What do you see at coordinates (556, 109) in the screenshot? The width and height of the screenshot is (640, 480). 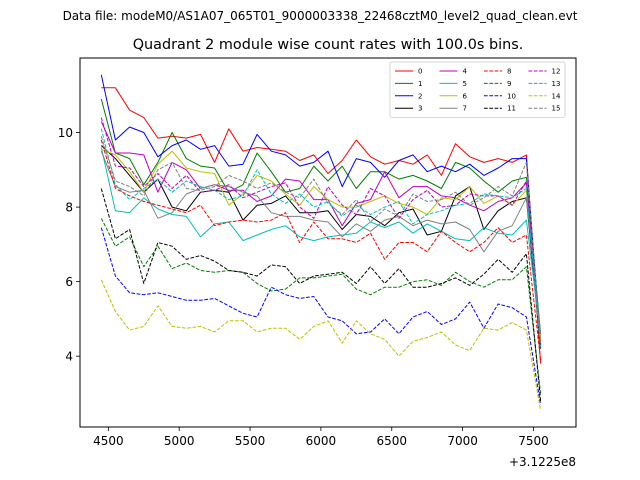 I see `legend-label-15: 15` at bounding box center [556, 109].